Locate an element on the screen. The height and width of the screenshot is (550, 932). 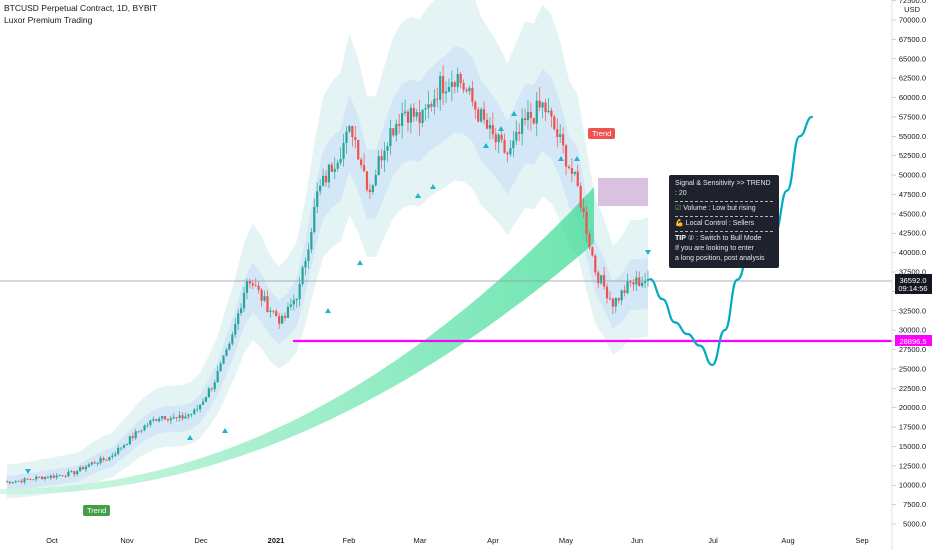
indicator-title: Luxor Premium Trading is located at coordinates (48, 20).